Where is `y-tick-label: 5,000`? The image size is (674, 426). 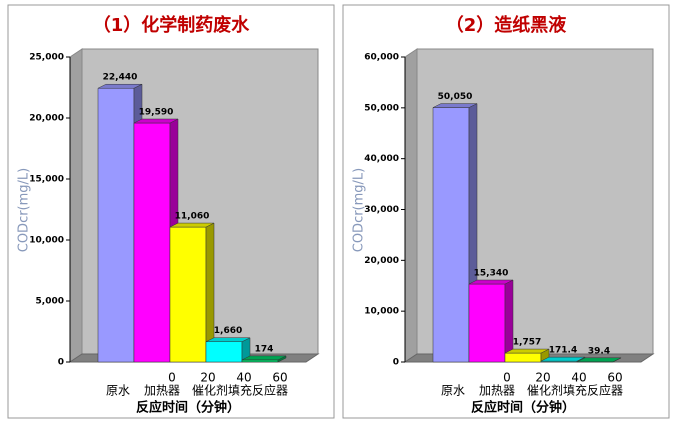
y-tick-label: 5,000 is located at coordinates (50, 302).